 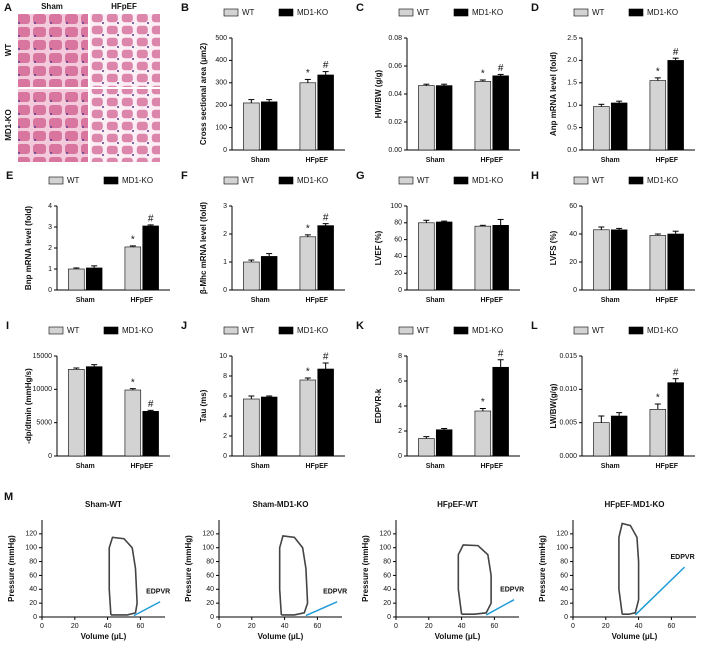 I want to click on panel-label: I, so click(x=7, y=326).